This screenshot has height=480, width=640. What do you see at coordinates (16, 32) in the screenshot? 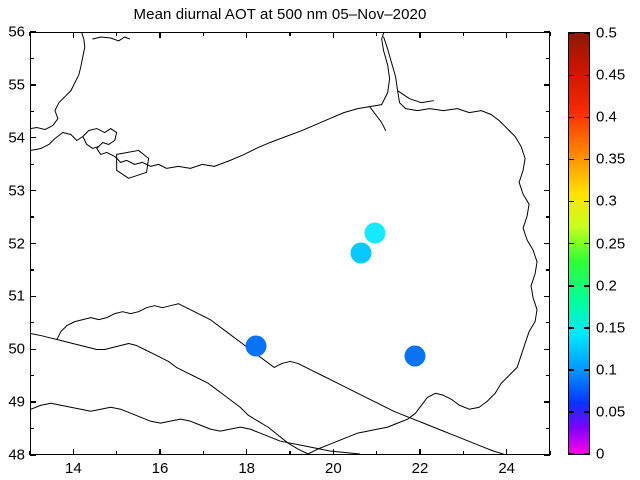
I see `y-axis-label: 56` at bounding box center [16, 32].